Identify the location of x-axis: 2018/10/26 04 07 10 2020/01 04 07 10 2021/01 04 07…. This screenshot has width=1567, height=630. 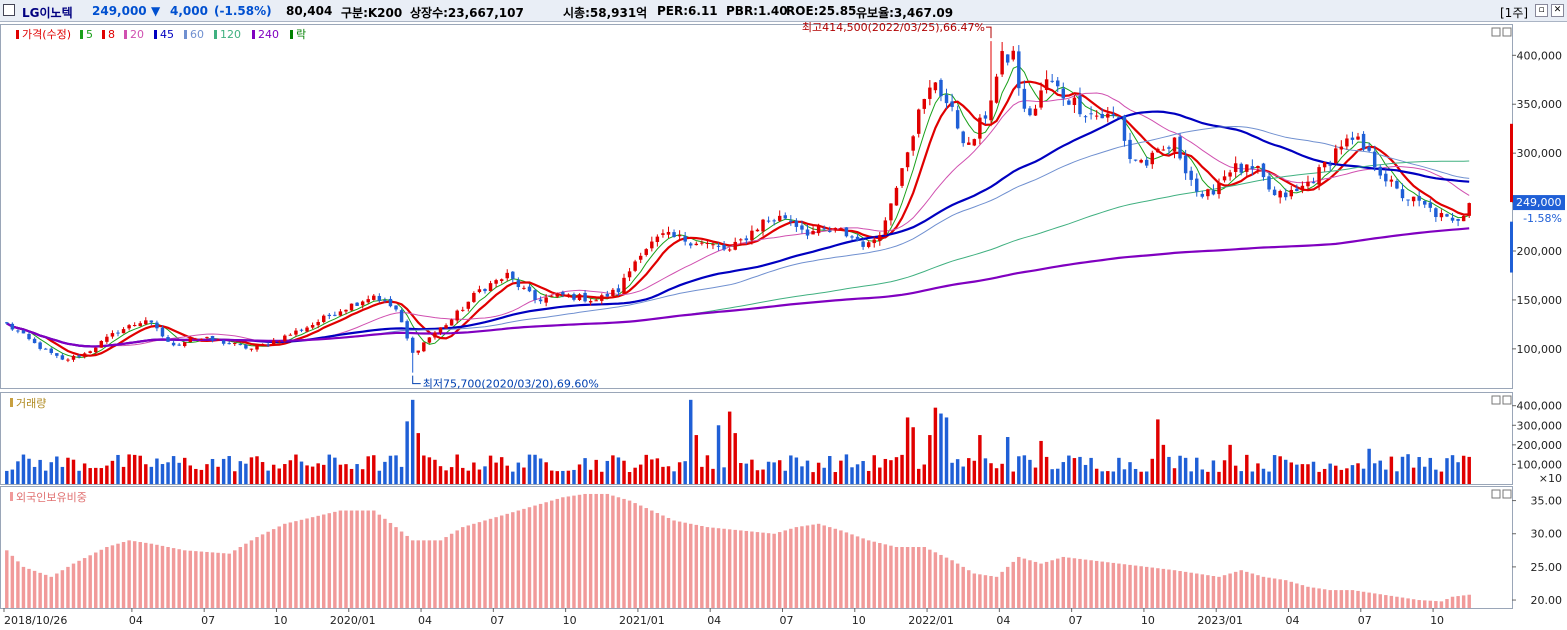
(756, 617).